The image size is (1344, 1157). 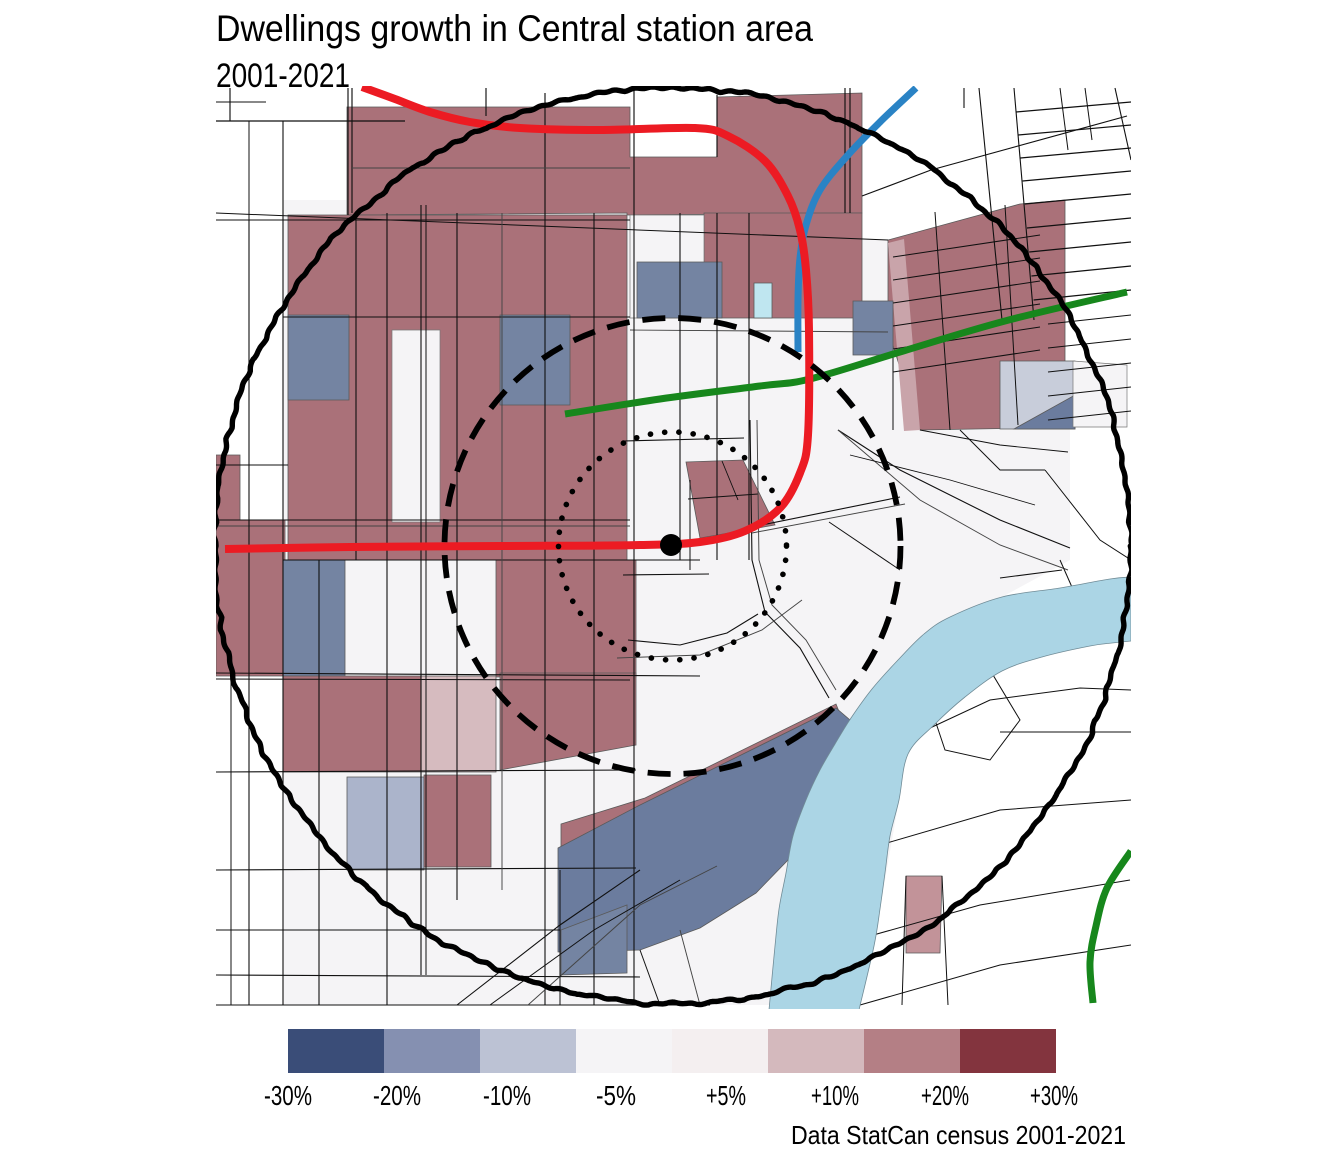 What do you see at coordinates (1054, 1095) in the screenshot?
I see `svg-text: +30%` at bounding box center [1054, 1095].